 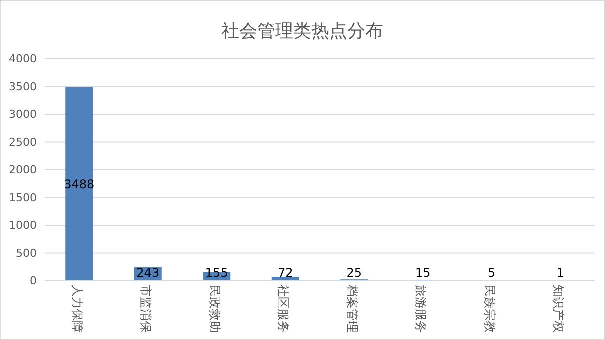 I want to click on y-tick-label: 0, so click(x=33, y=281).